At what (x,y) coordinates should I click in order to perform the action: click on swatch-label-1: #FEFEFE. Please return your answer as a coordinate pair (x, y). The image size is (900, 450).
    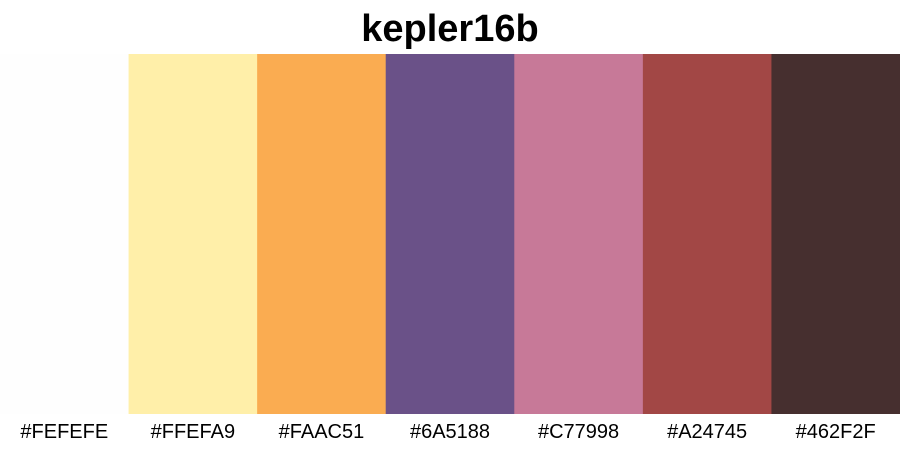
    Looking at the image, I should click on (64, 432).